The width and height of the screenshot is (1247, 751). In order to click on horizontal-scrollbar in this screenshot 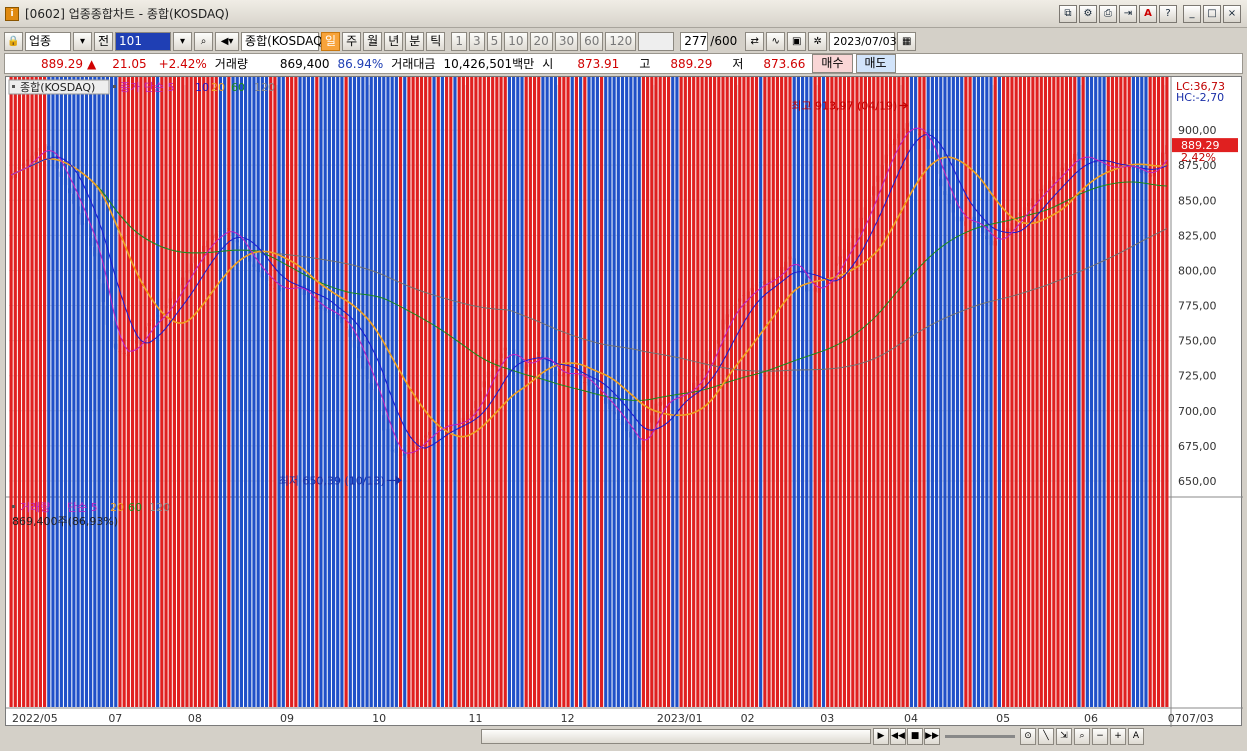, I will do `click(676, 736)`.